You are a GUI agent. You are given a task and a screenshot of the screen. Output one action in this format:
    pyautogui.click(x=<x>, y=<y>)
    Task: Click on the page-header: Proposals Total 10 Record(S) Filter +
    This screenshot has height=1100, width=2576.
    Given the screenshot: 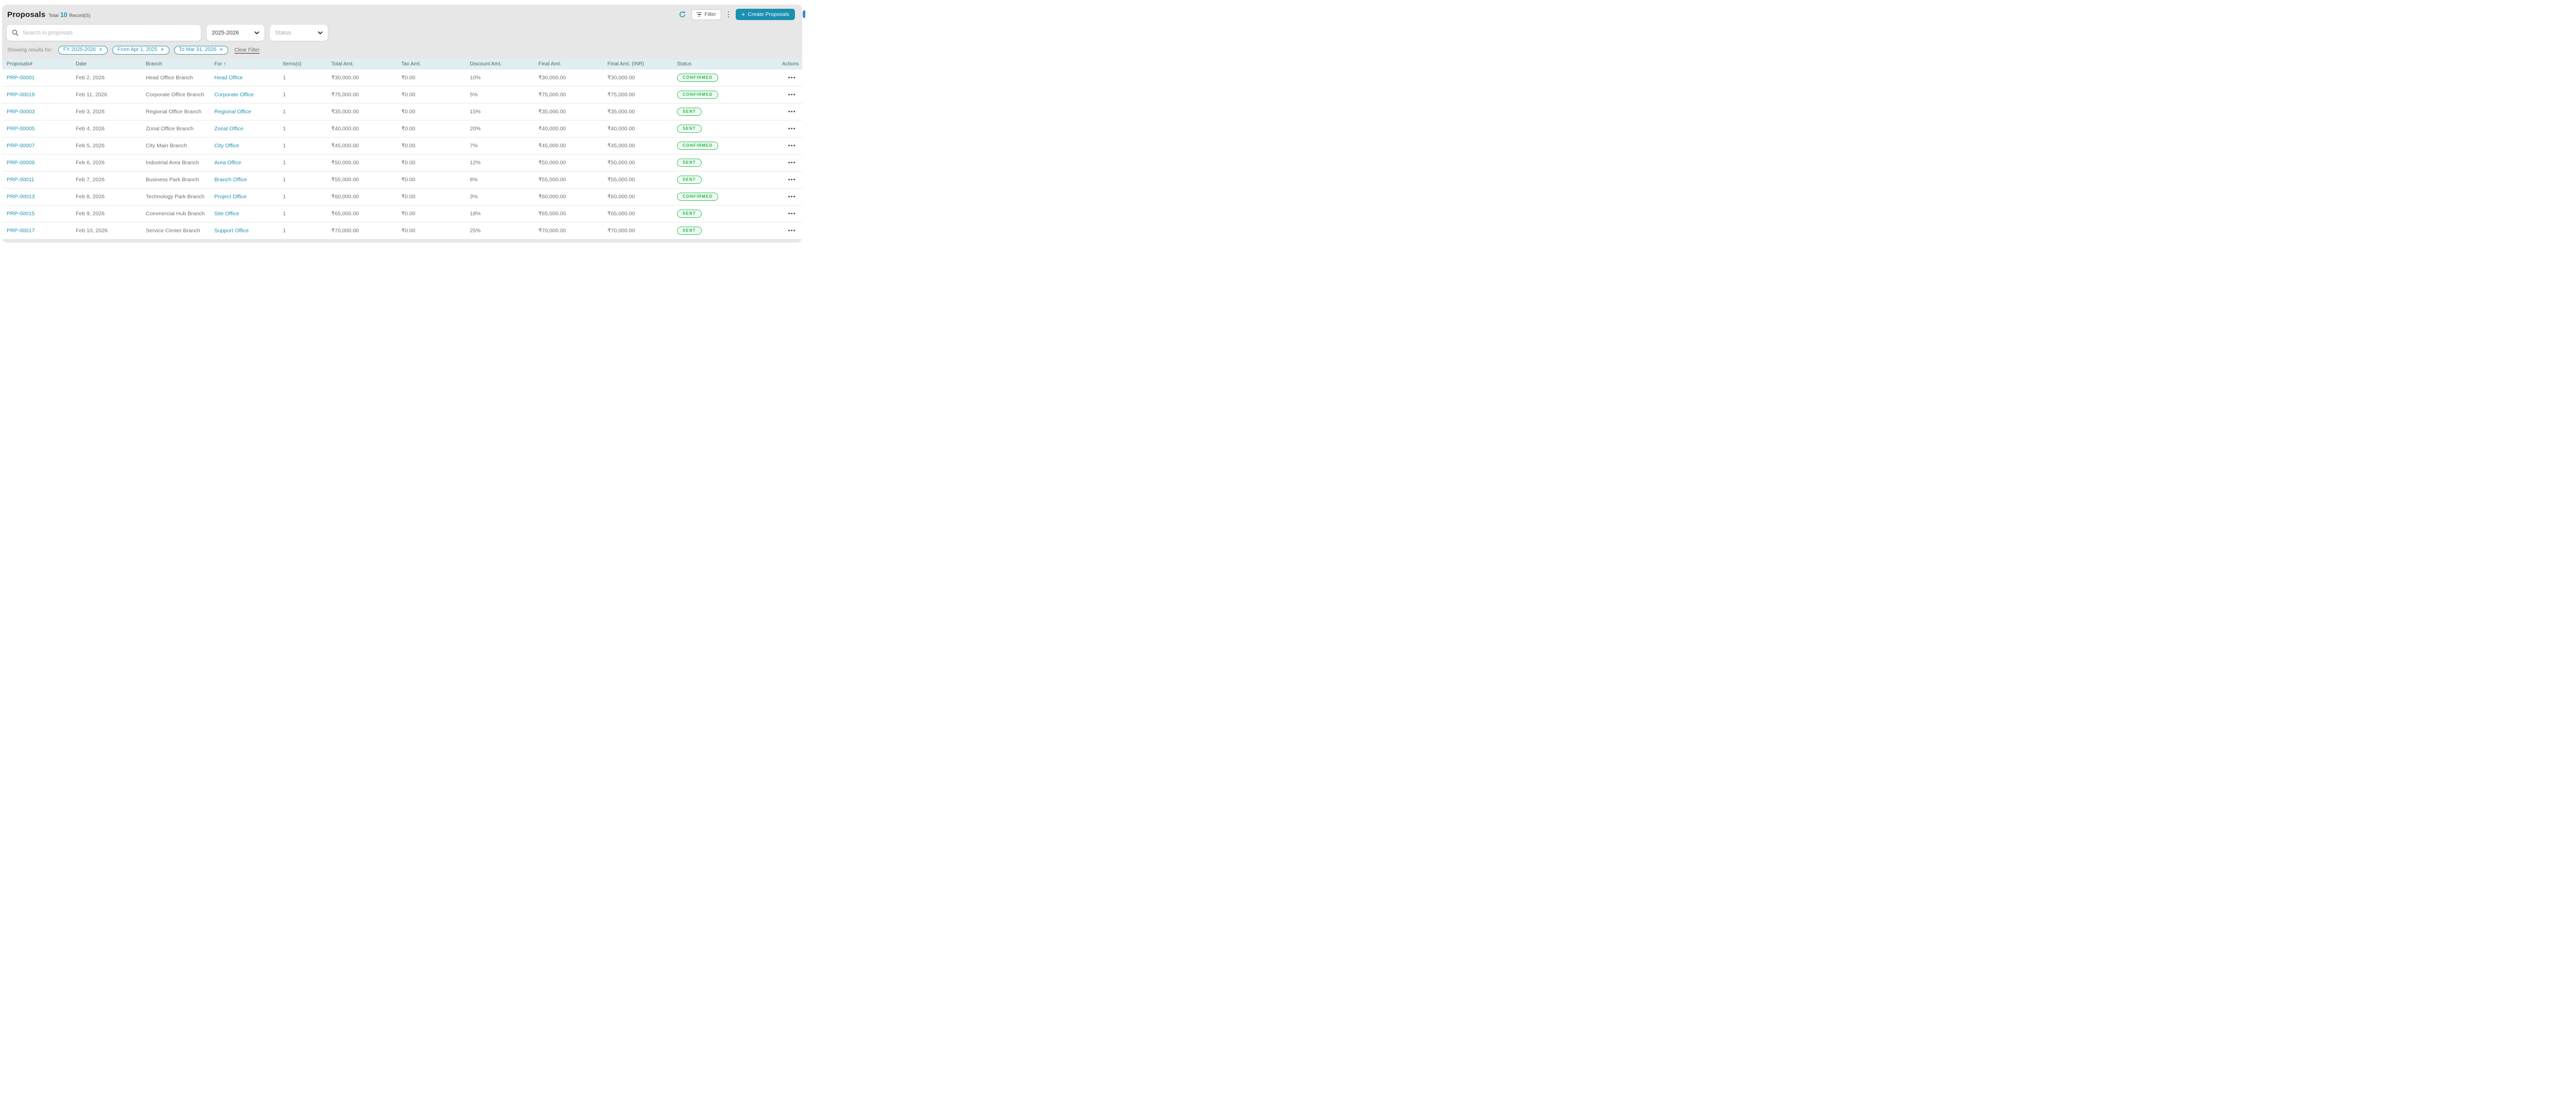 What is the action you would take?
    pyautogui.click(x=402, y=13)
    